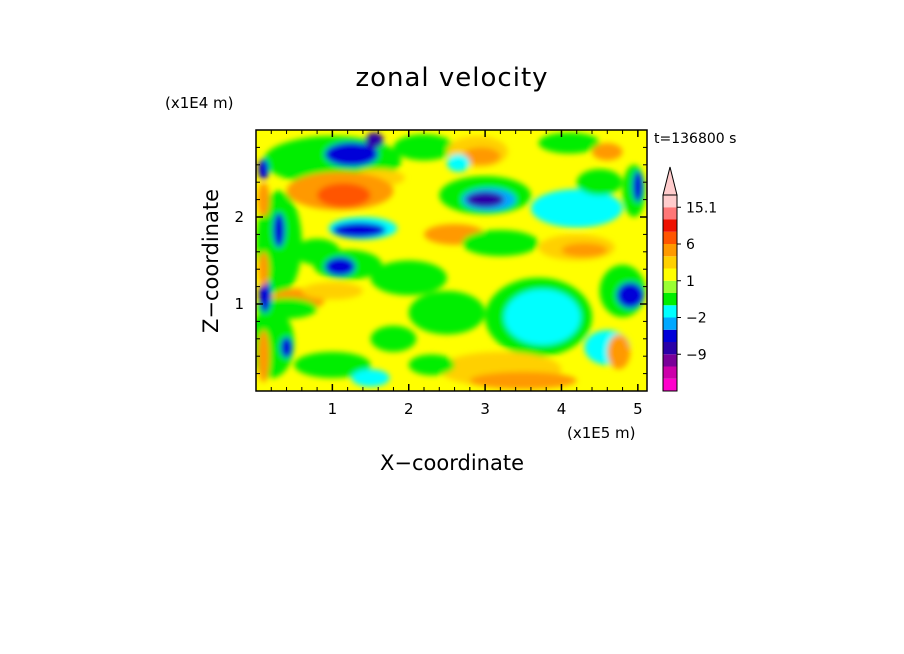 Image resolution: width=904 pixels, height=654 pixels. What do you see at coordinates (697, 281) in the screenshot?
I see `colorbar-labels: 15.1 6 1 −2 −9` at bounding box center [697, 281].